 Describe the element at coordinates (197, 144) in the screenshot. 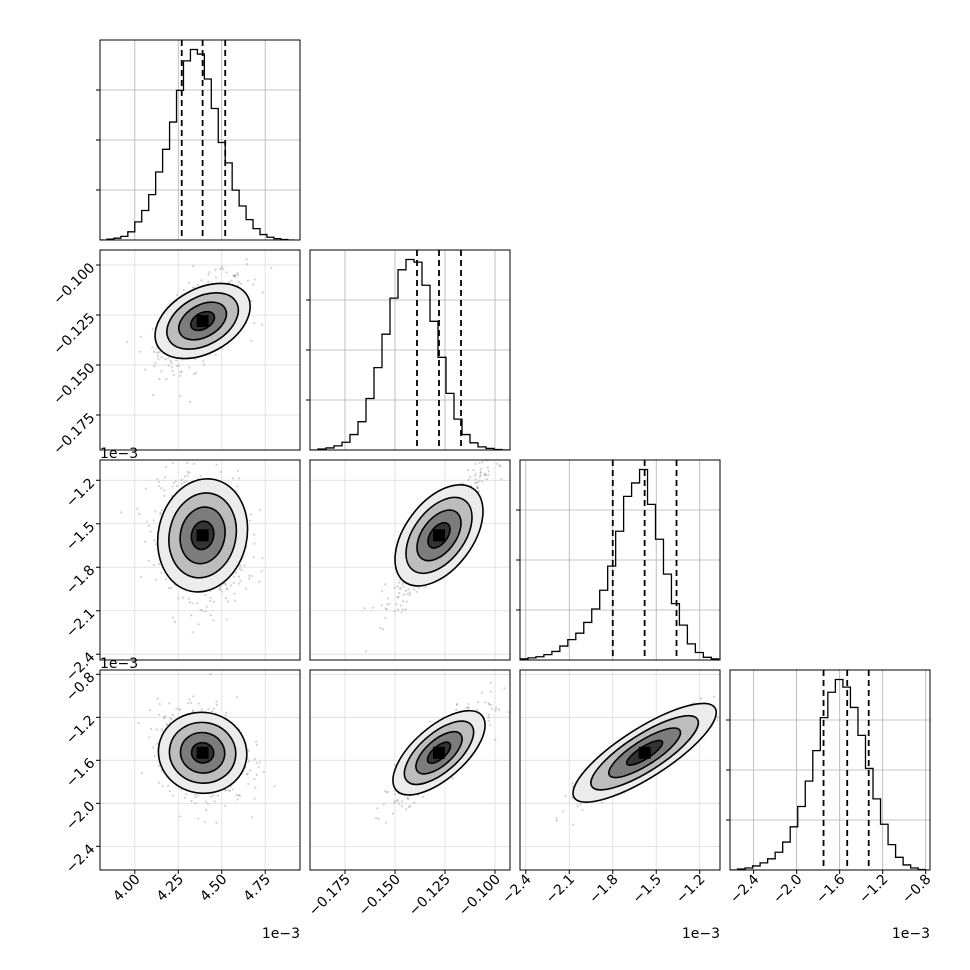

I see `histogram-step` at that location.